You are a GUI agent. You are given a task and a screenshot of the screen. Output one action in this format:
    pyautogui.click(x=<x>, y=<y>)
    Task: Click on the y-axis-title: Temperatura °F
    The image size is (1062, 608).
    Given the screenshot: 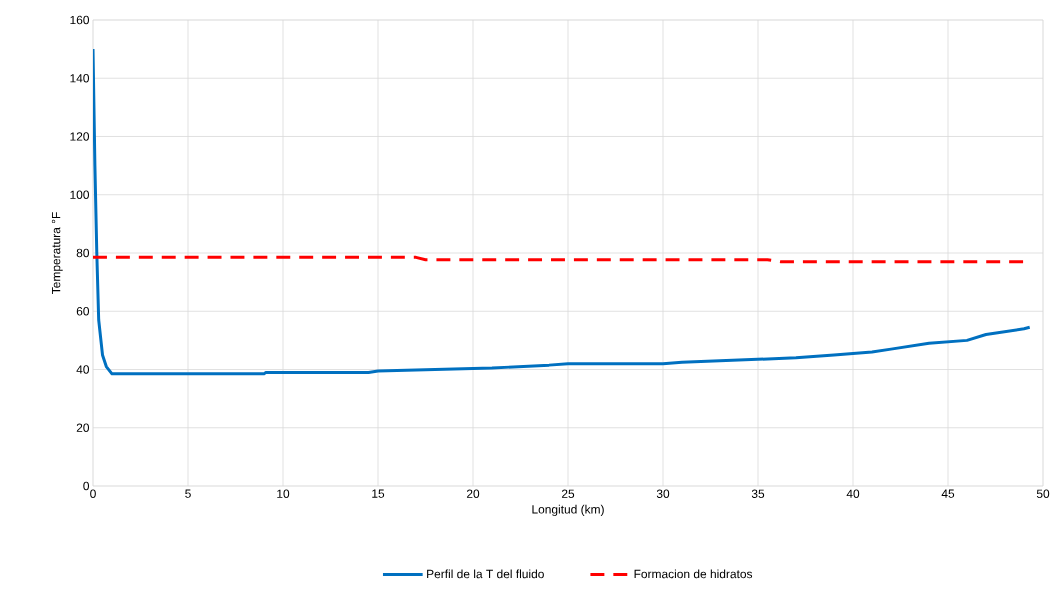 What is the action you would take?
    pyautogui.click(x=57, y=253)
    